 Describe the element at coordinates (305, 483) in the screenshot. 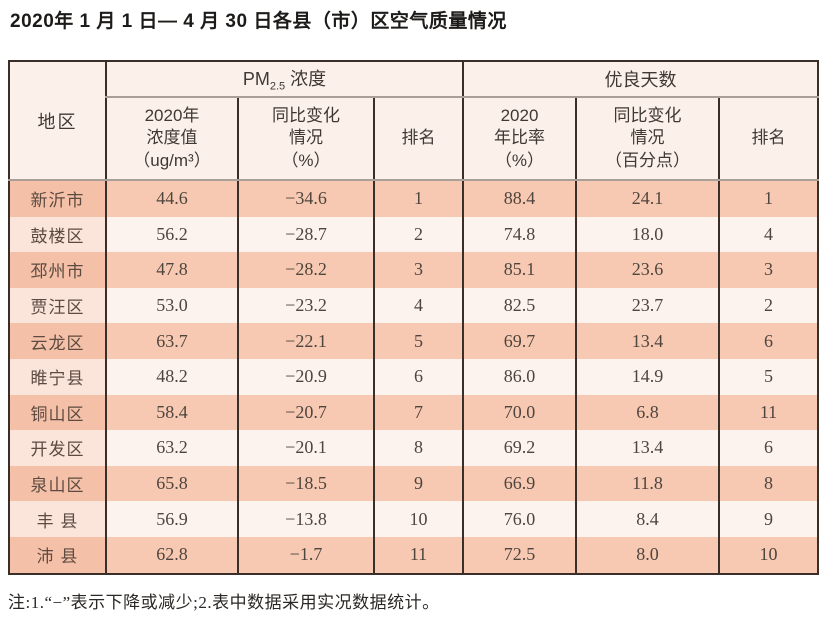

I see `pm-change-cell: −18.5` at that location.